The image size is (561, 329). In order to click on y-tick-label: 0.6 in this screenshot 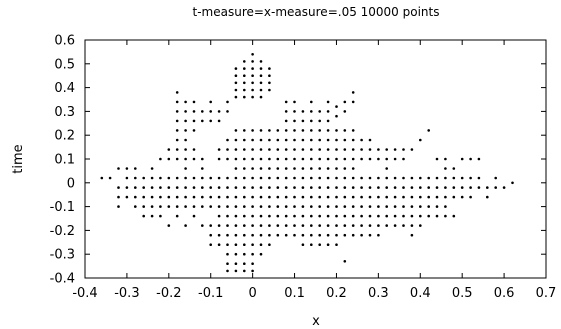, I will do `click(64, 41)`.